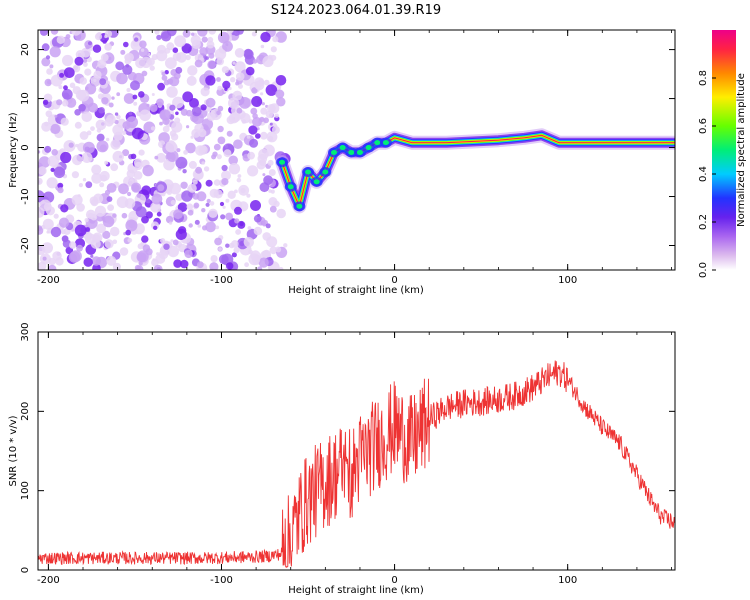  What do you see at coordinates (25, 490) in the screenshot?
I see `snr-y-tick-label: 100` at bounding box center [25, 490].